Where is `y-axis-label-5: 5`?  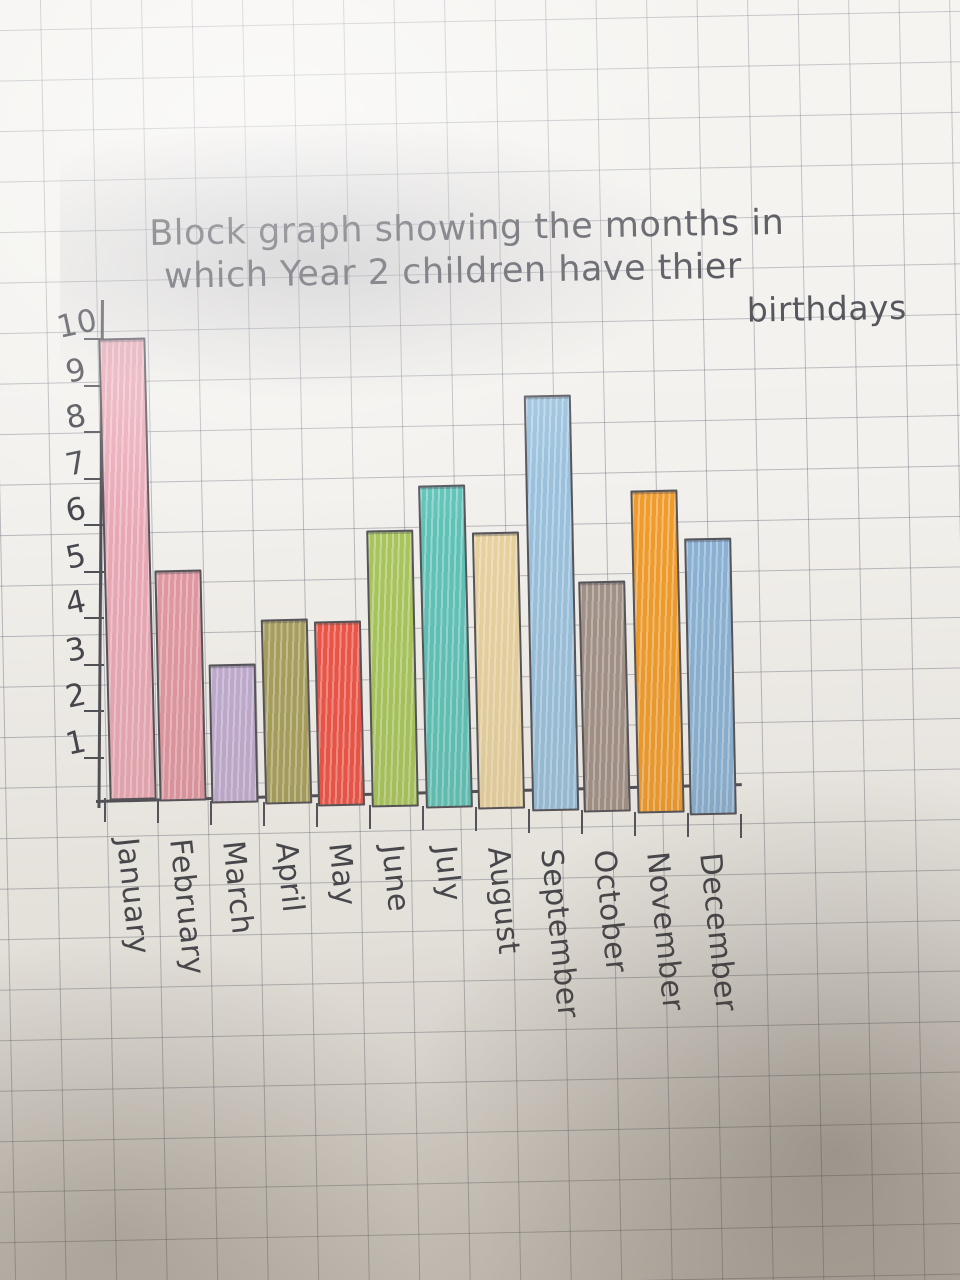
y-axis-label-5: 5 is located at coordinates (76, 556).